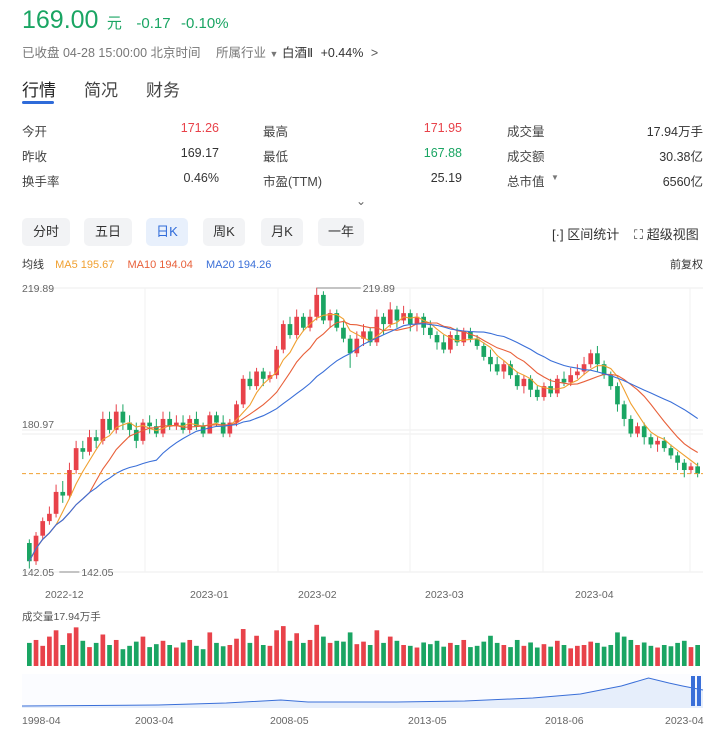 The image size is (711, 733). What do you see at coordinates (686, 265) in the screenshot?
I see `adjust-toggle: 前复权` at bounding box center [686, 265].